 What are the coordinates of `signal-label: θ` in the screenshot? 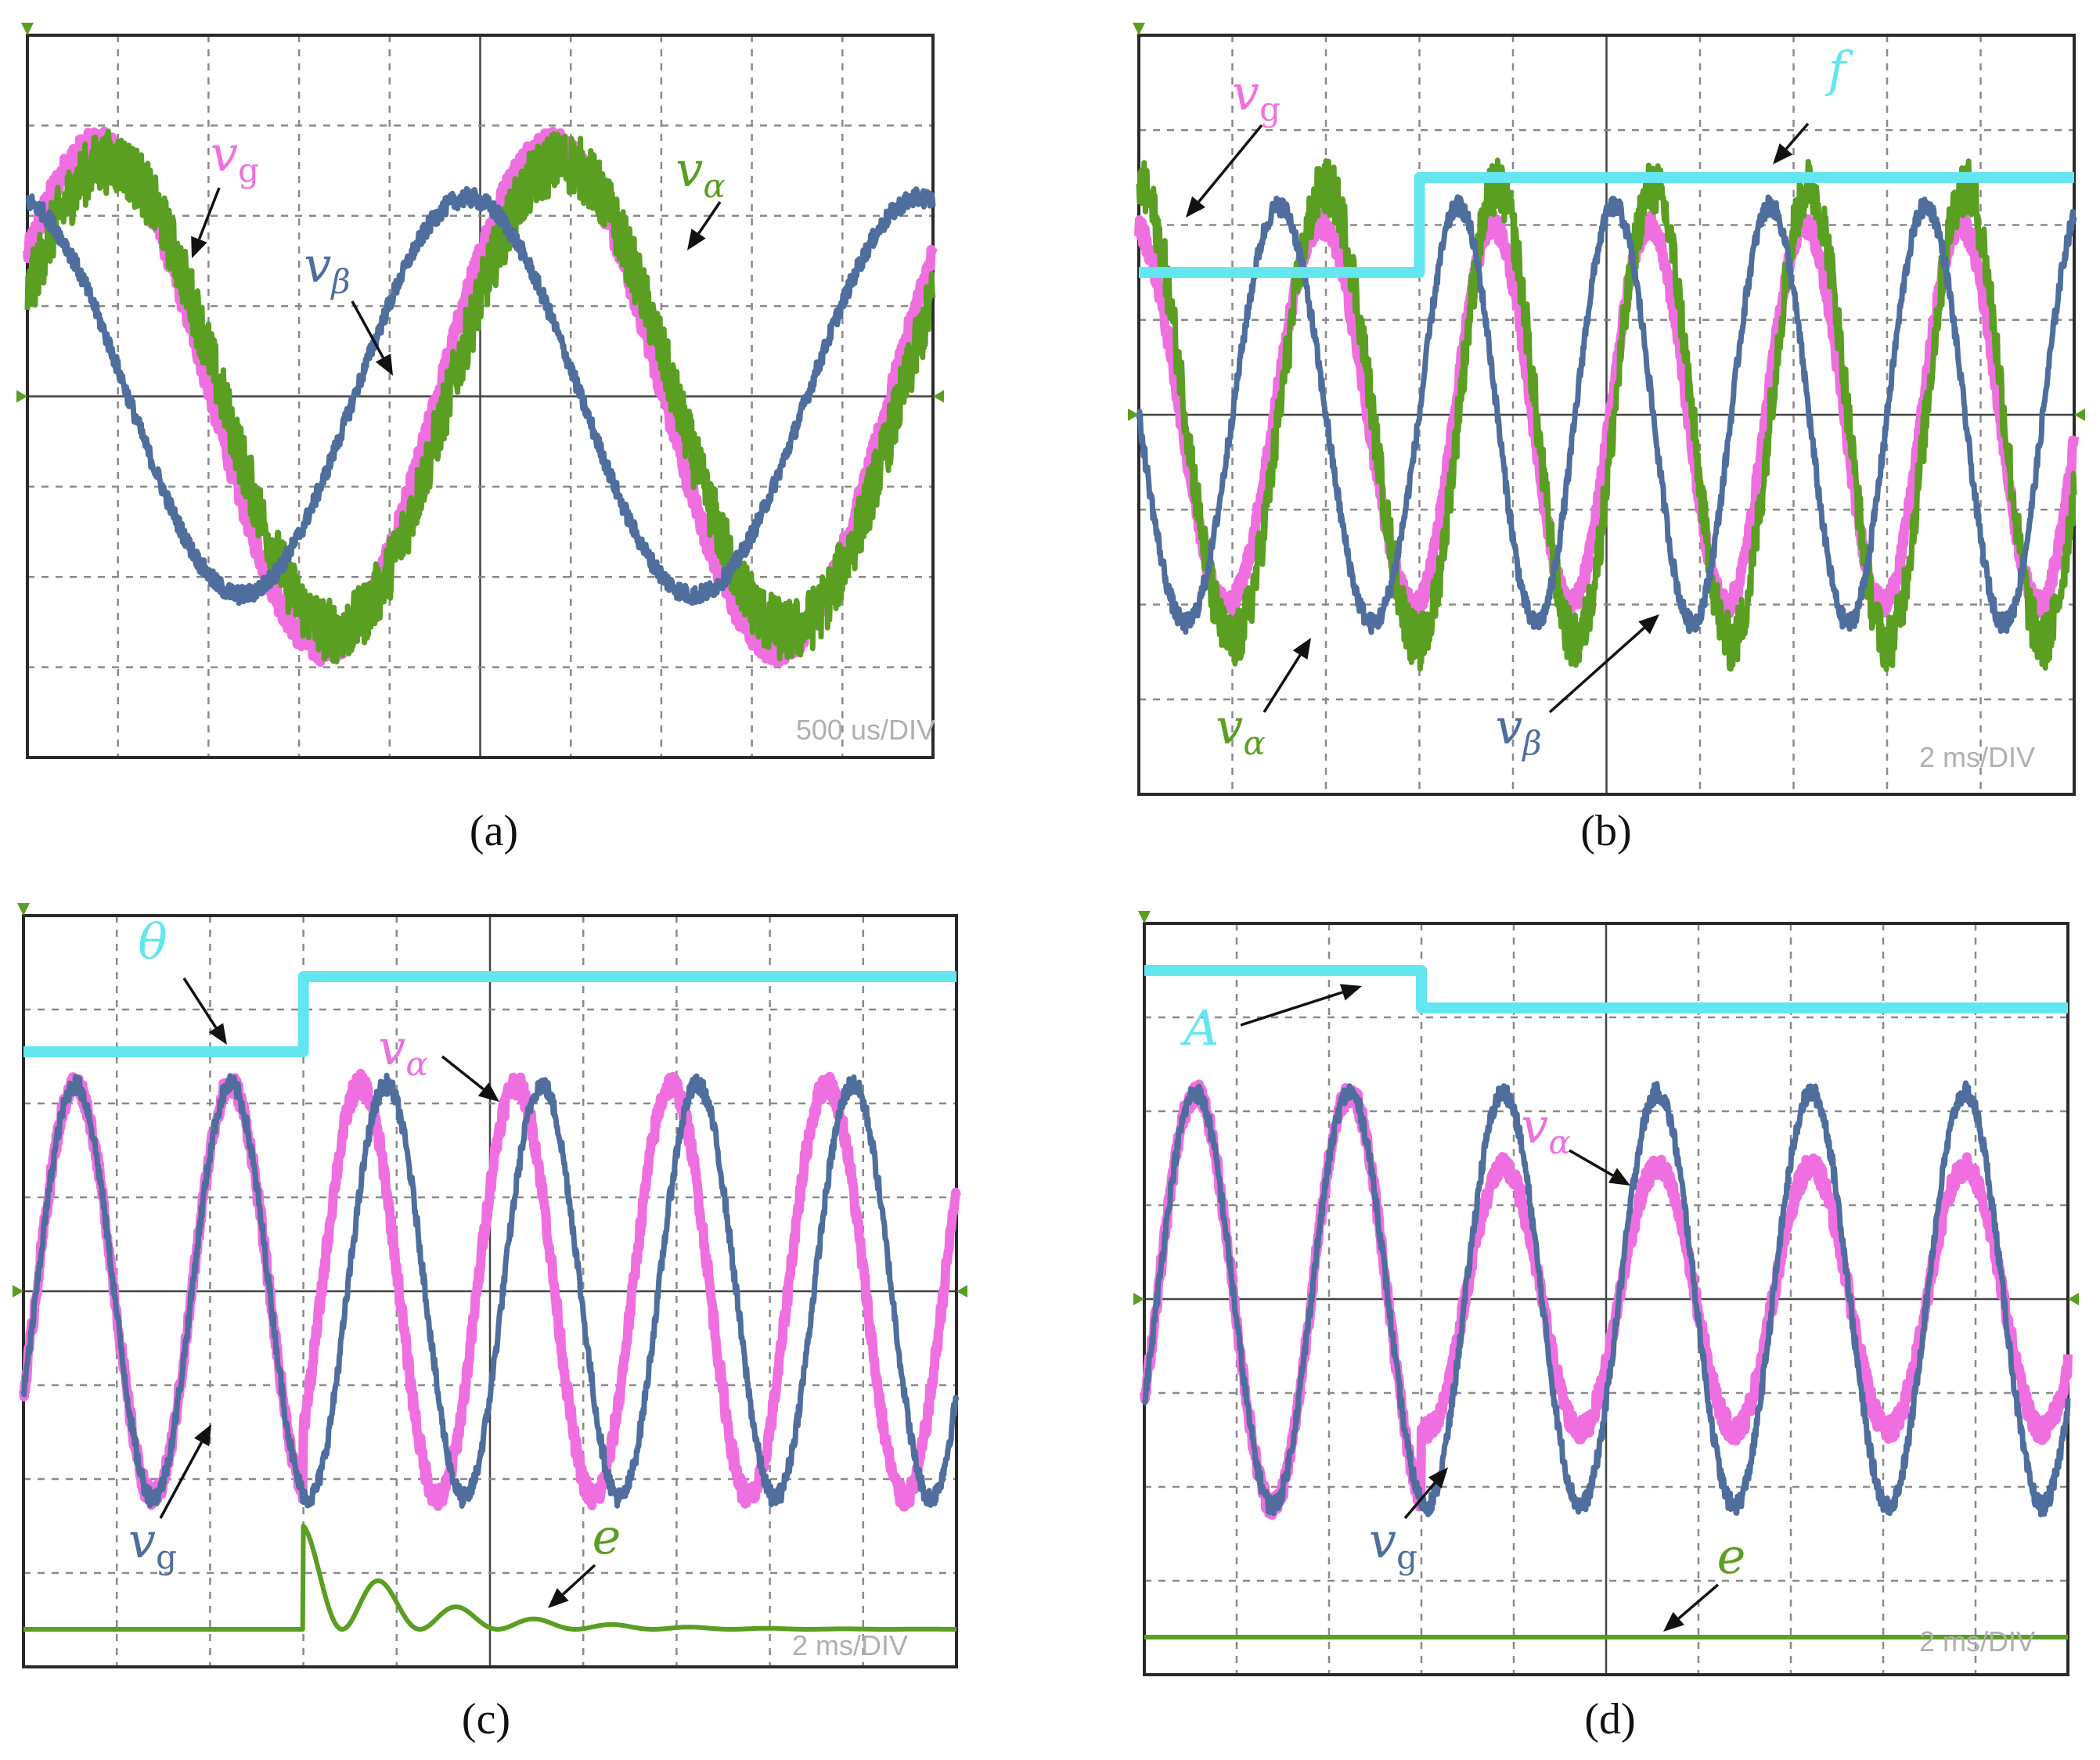 It's located at (152, 941).